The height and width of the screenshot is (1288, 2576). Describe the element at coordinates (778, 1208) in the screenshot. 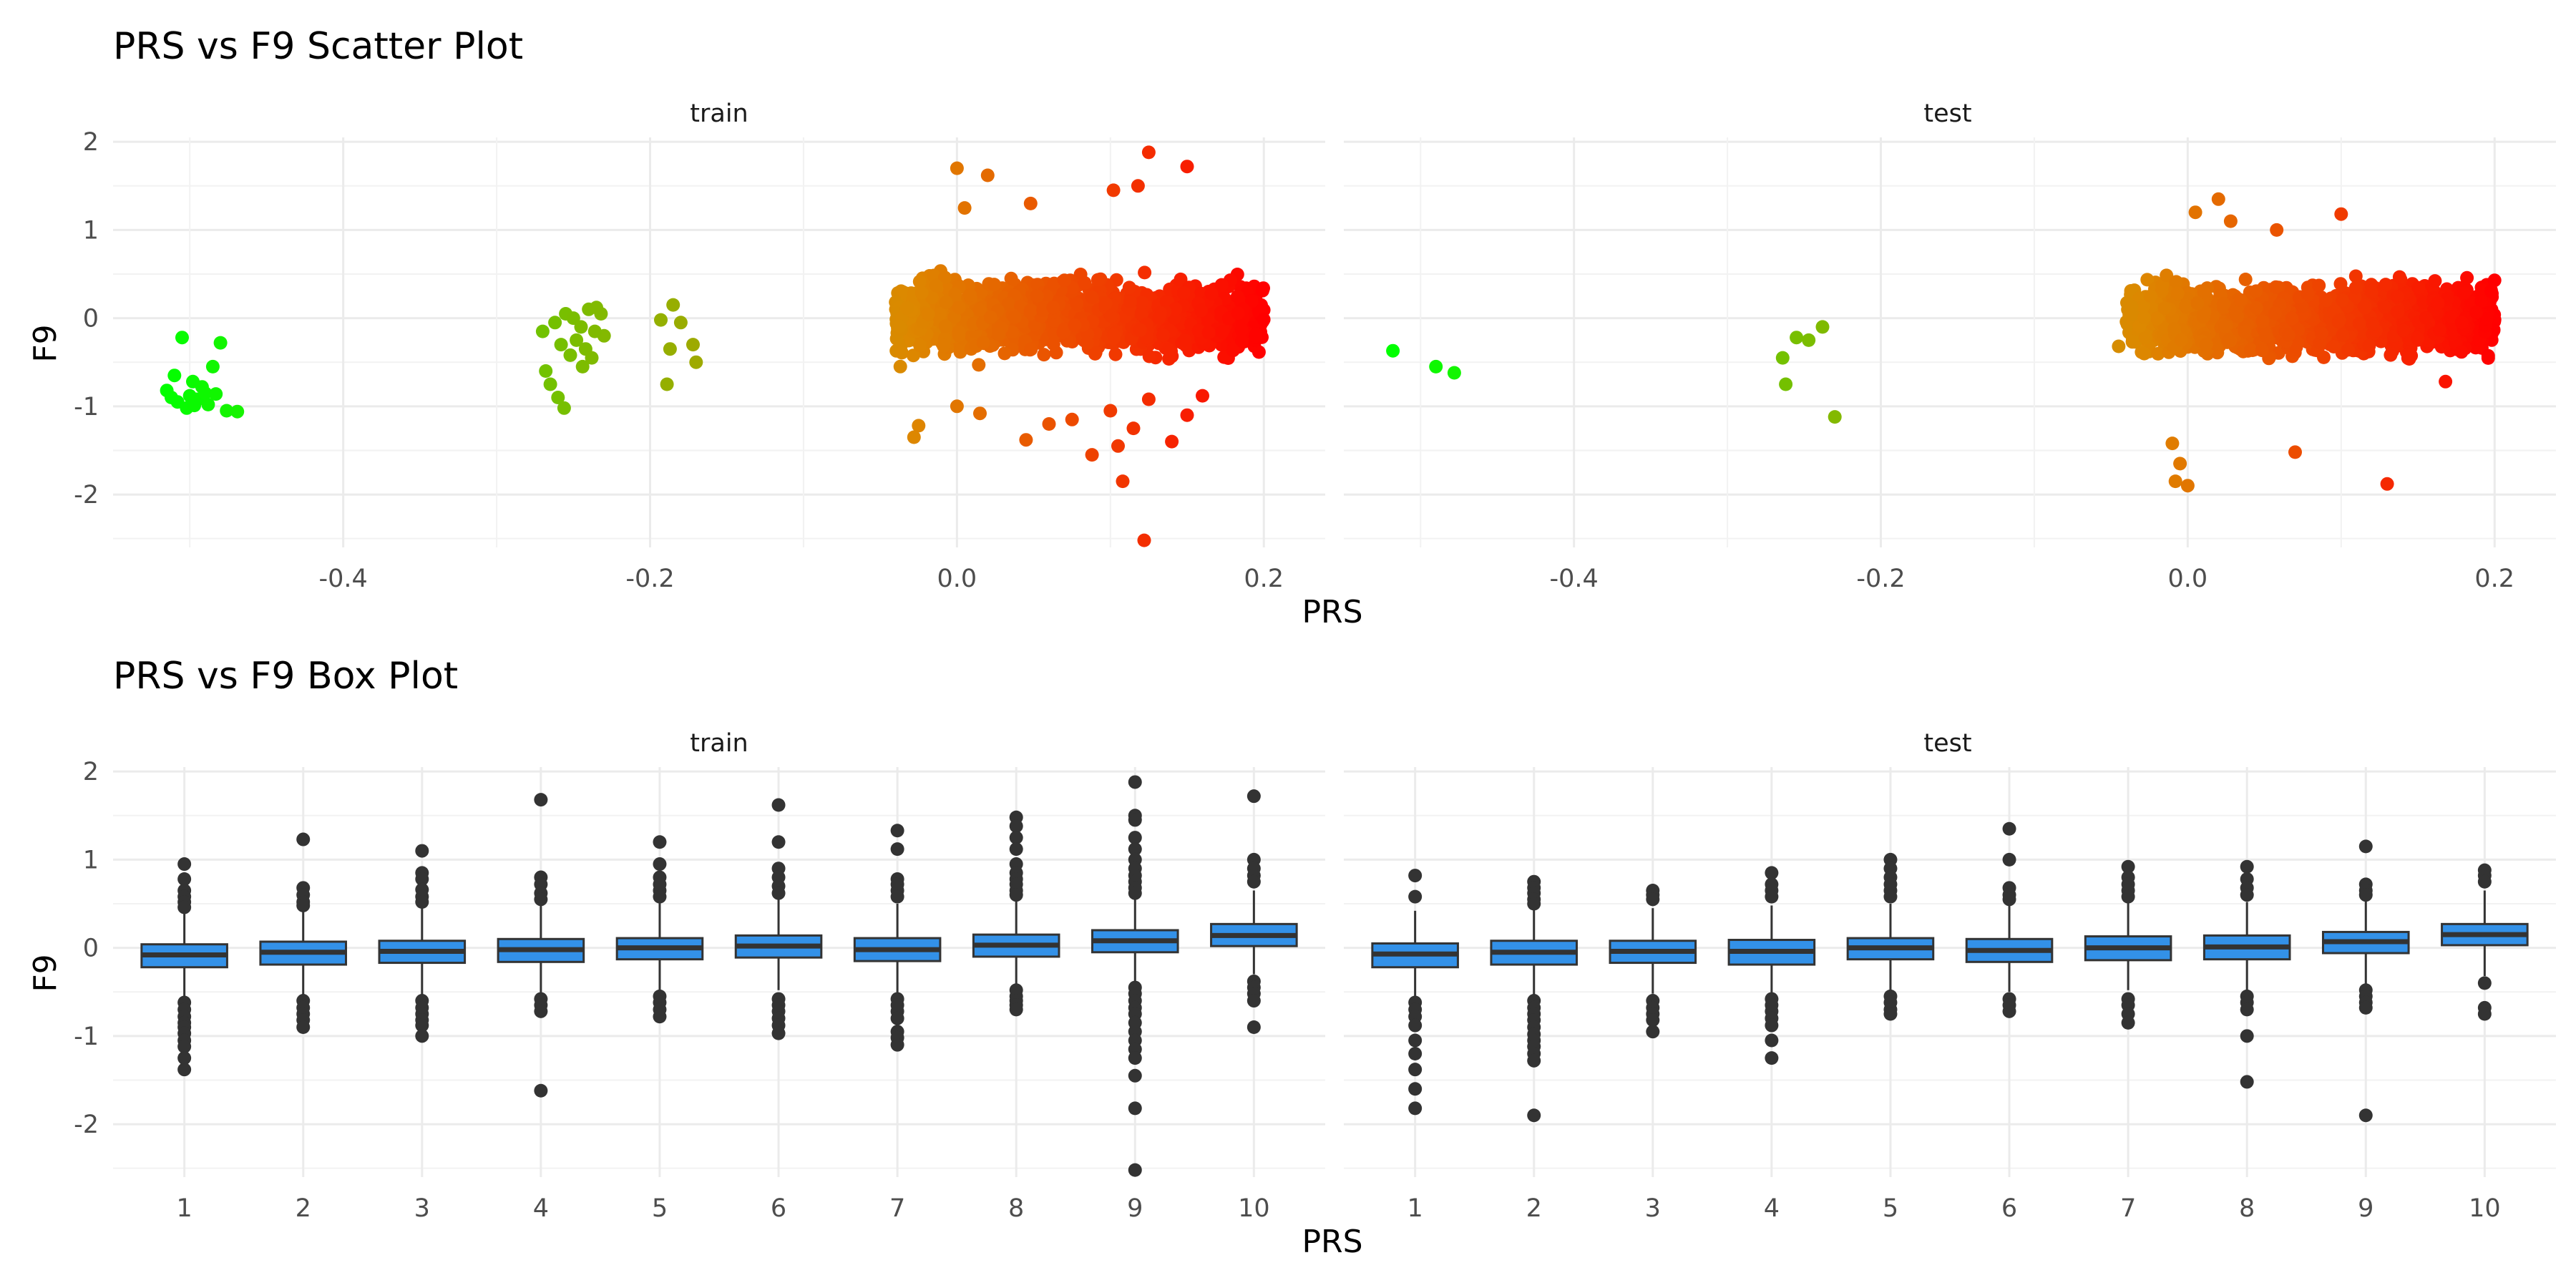

I see `box-train-x-tick-label: 6` at that location.